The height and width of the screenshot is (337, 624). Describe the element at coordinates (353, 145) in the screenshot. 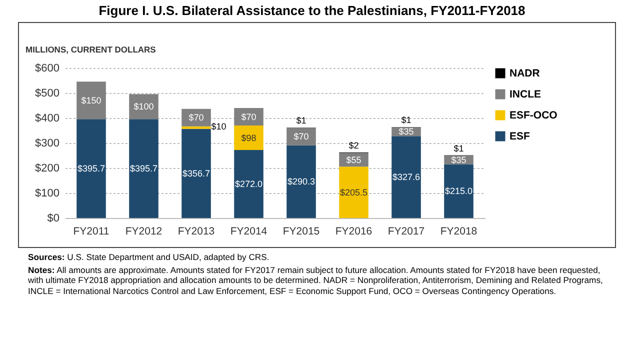

I see `data-label: $2` at that location.